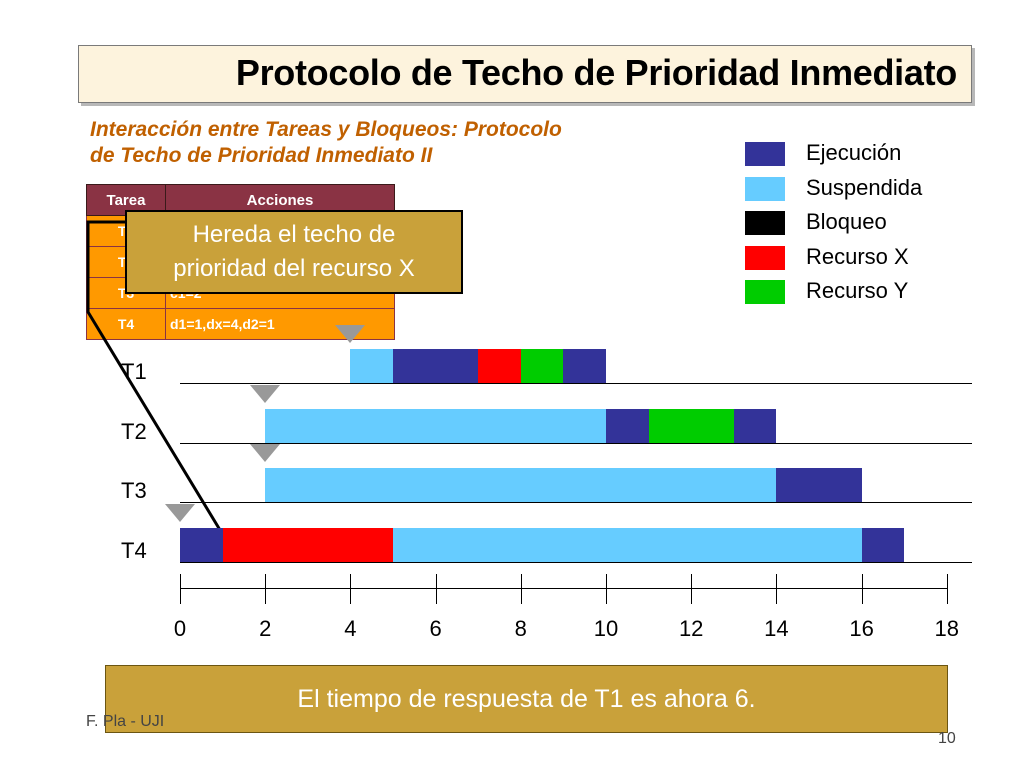  I want to click on legend-label: Ejecución, so click(854, 152).